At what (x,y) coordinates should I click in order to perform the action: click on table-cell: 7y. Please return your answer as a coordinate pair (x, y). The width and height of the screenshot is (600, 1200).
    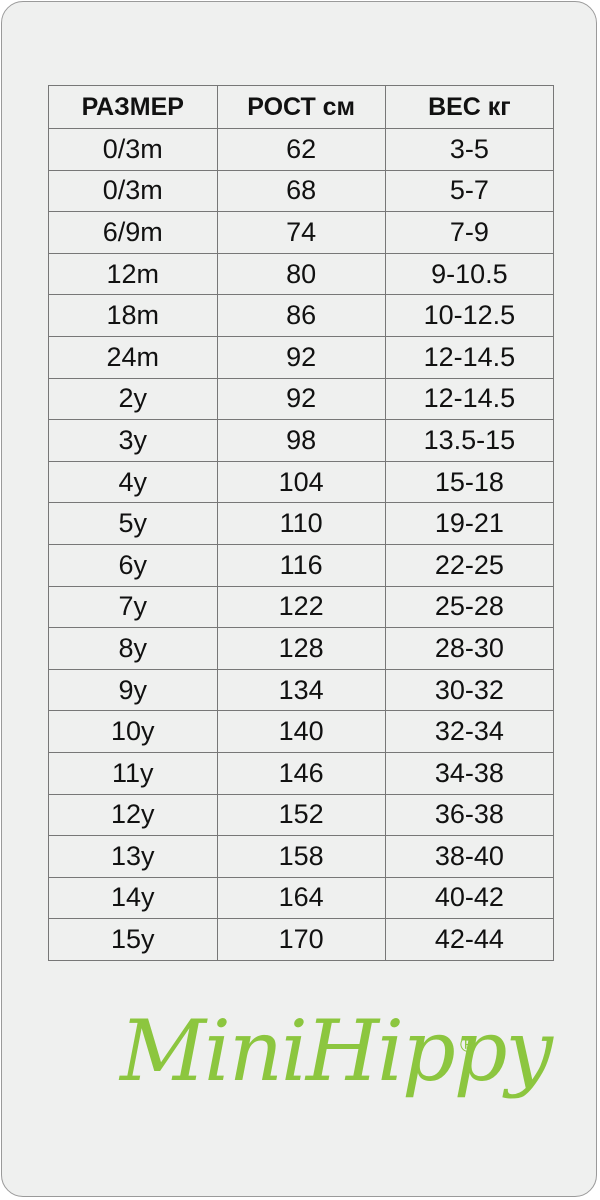
    Looking at the image, I should click on (133, 607).